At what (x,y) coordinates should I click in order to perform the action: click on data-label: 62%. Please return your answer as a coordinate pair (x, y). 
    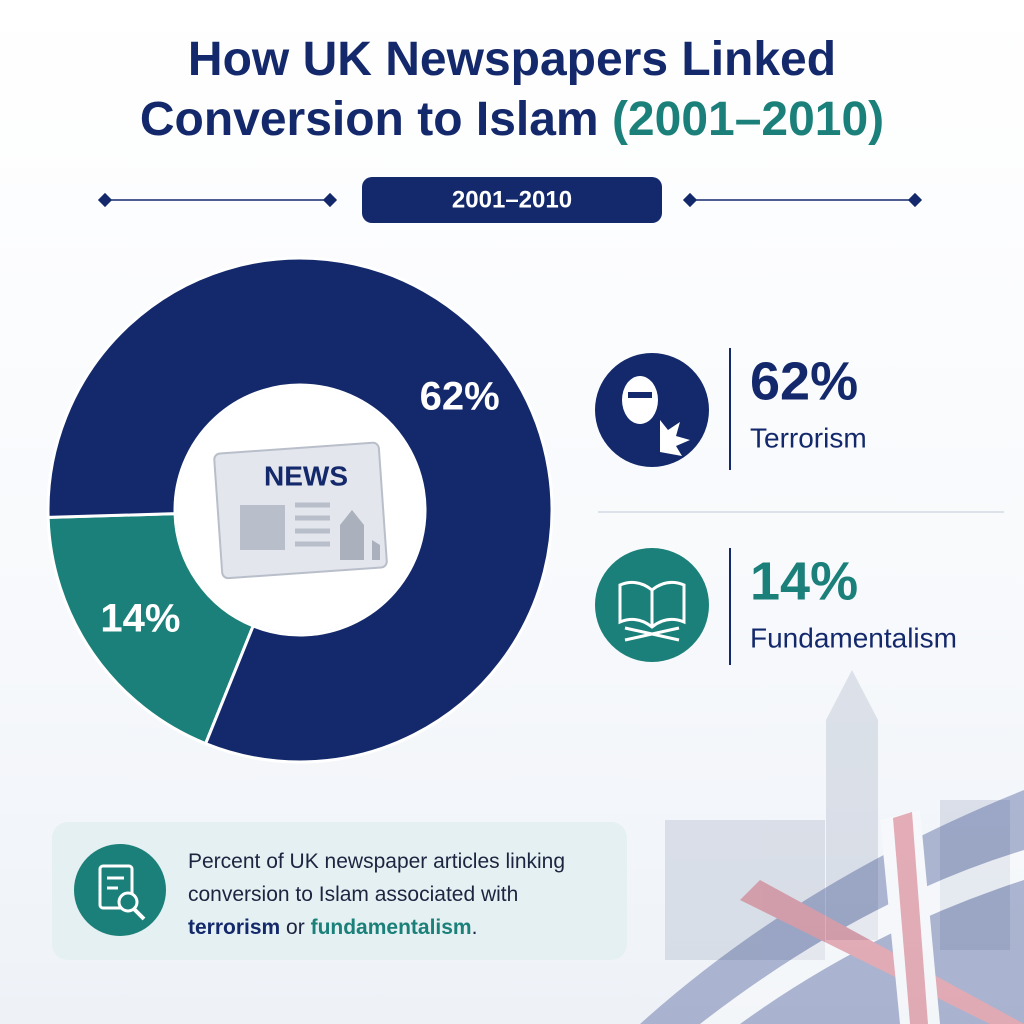
    Looking at the image, I should click on (460, 396).